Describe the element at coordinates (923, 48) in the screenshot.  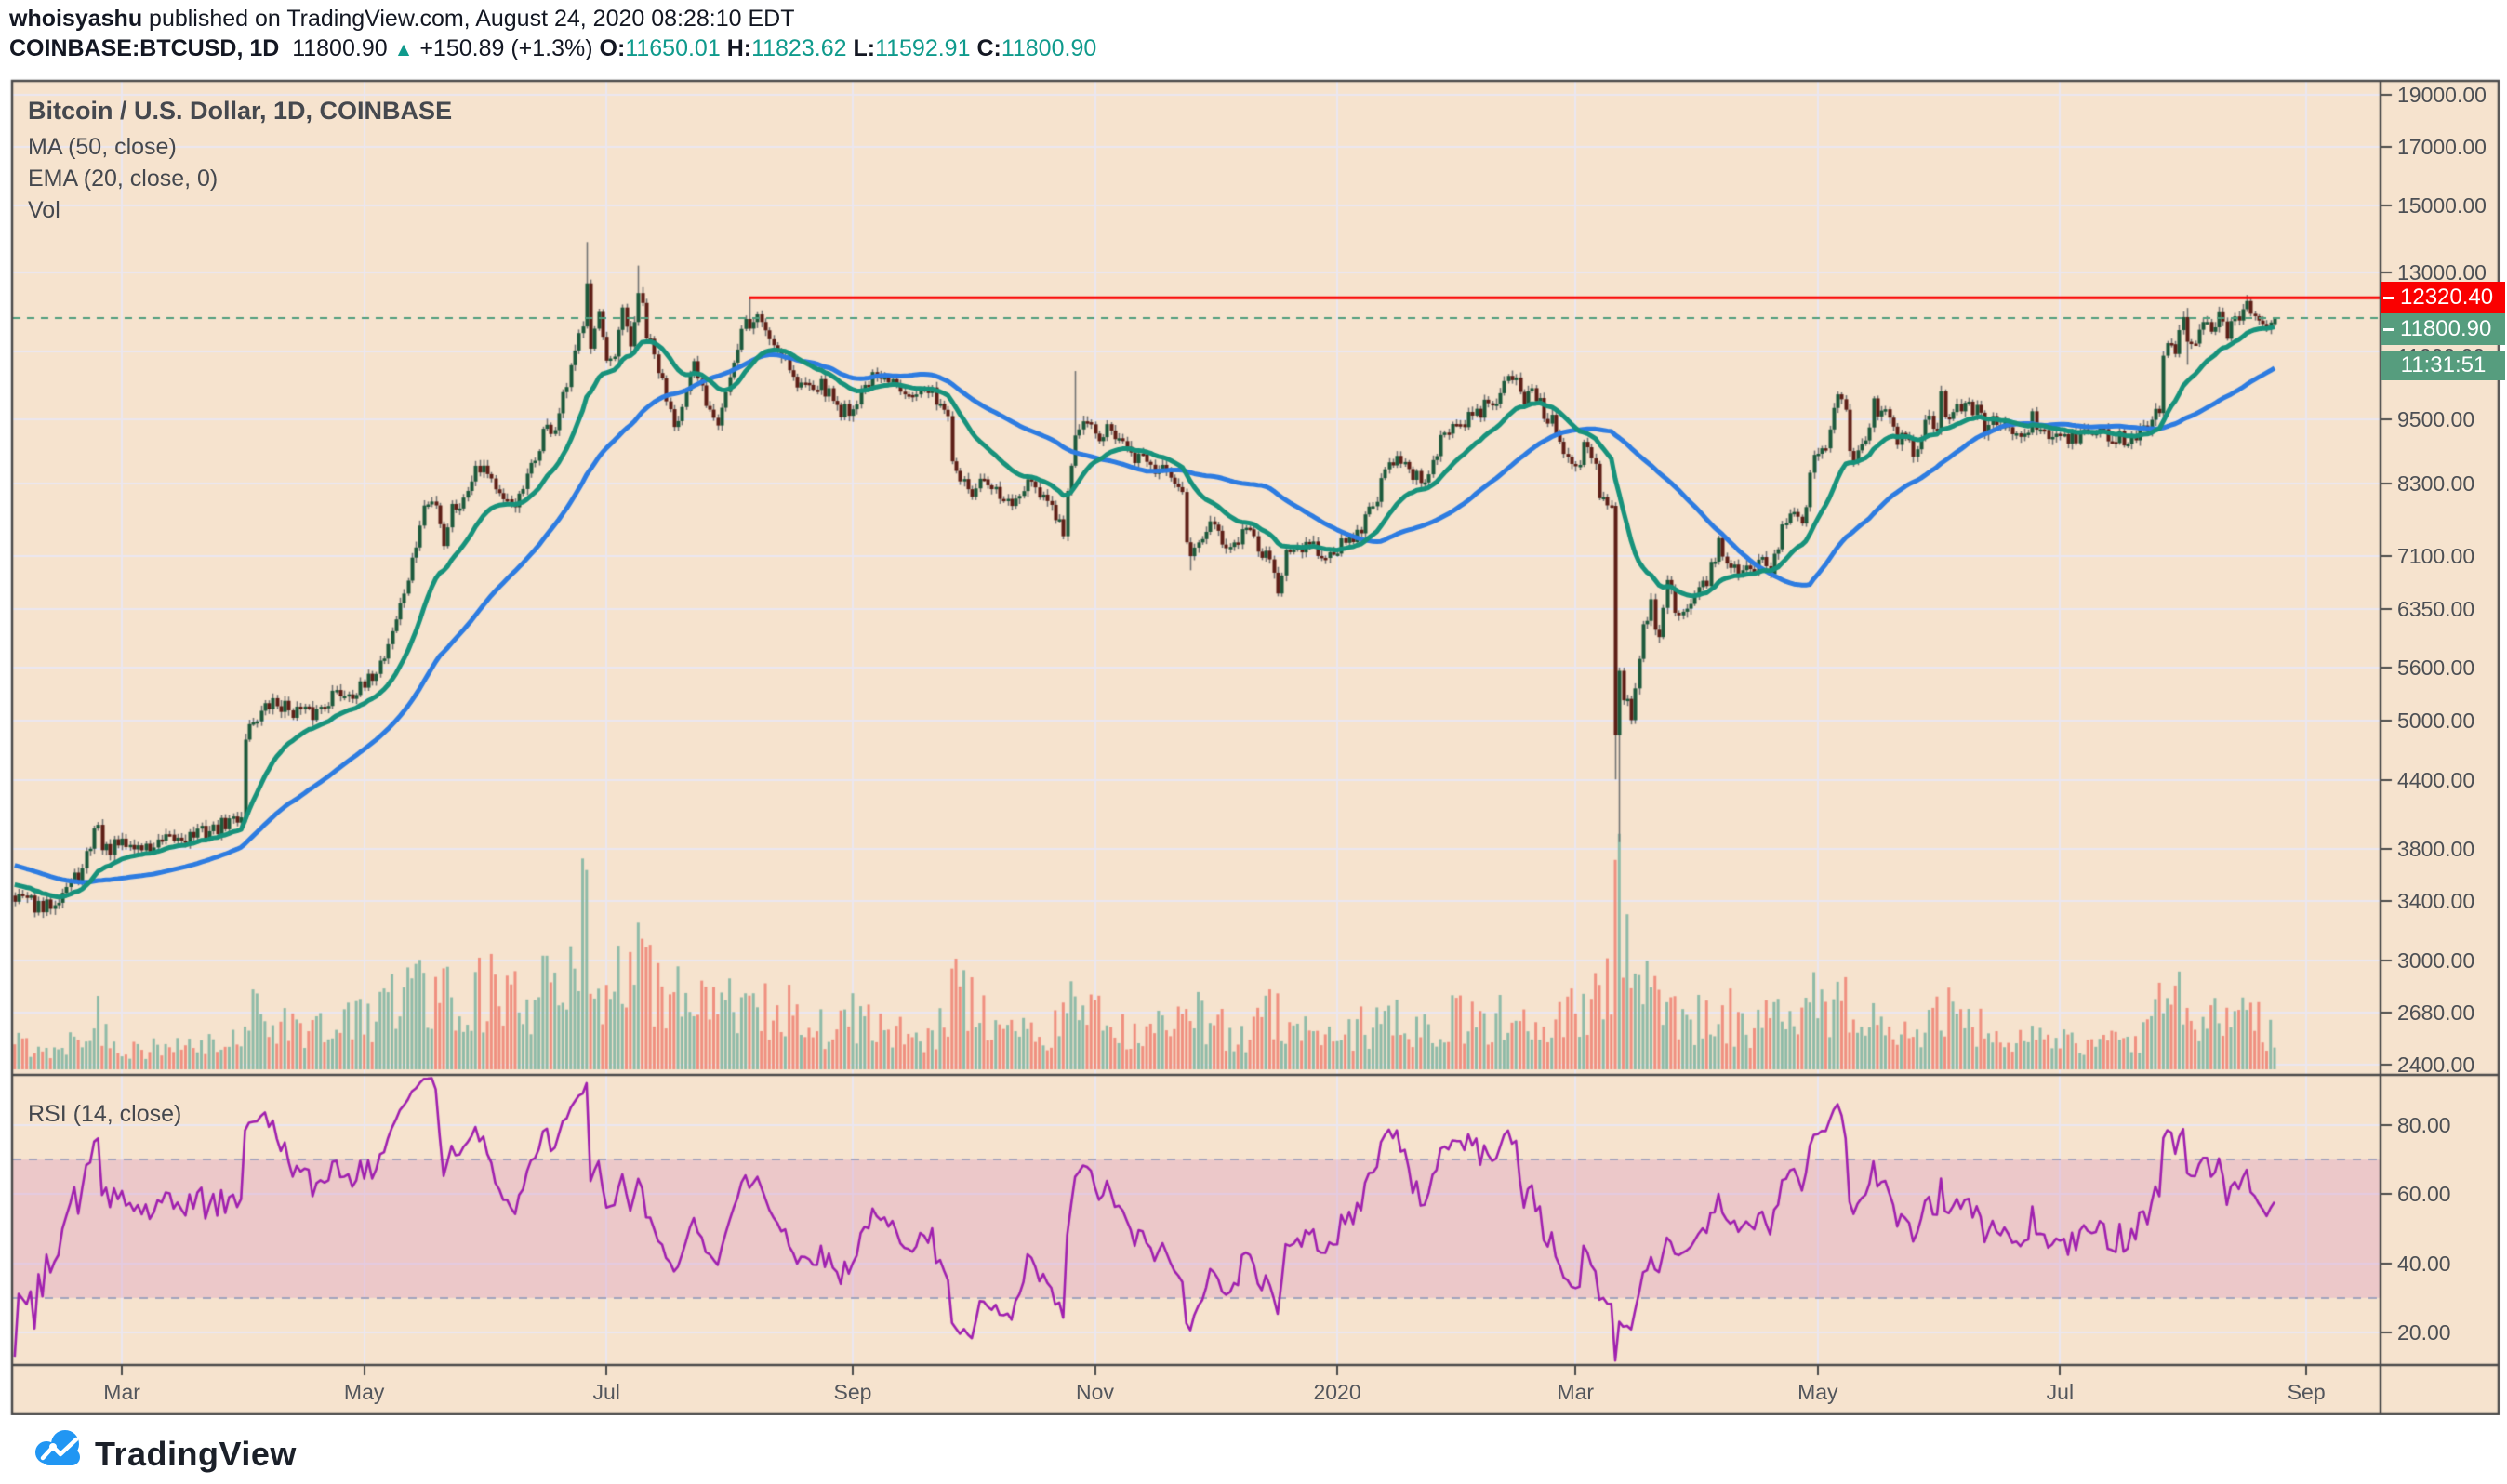
I see `low-value: 11592.91` at that location.